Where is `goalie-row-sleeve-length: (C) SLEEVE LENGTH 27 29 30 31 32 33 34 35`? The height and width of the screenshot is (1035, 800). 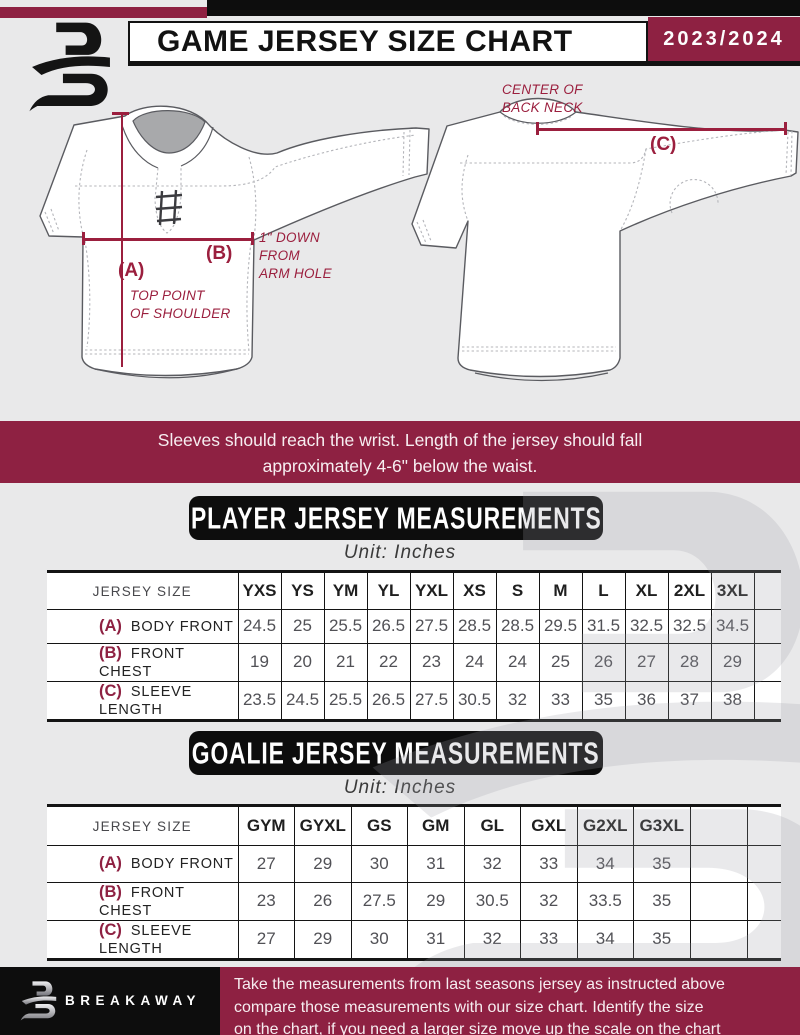
goalie-row-sleeve-length: (C) SLEEVE LENGTH 27 29 30 31 32 33 34 35 is located at coordinates (414, 939).